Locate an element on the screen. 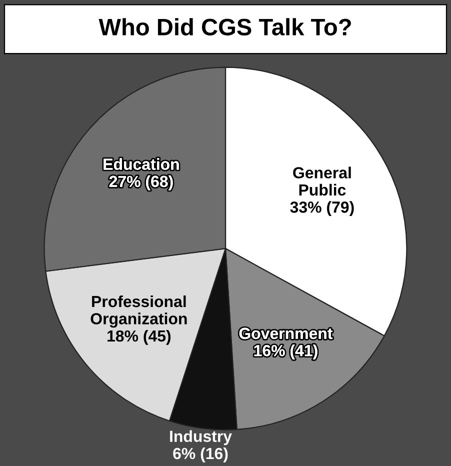 The width and height of the screenshot is (451, 466). slice-label: General Public is located at coordinates (322, 181).